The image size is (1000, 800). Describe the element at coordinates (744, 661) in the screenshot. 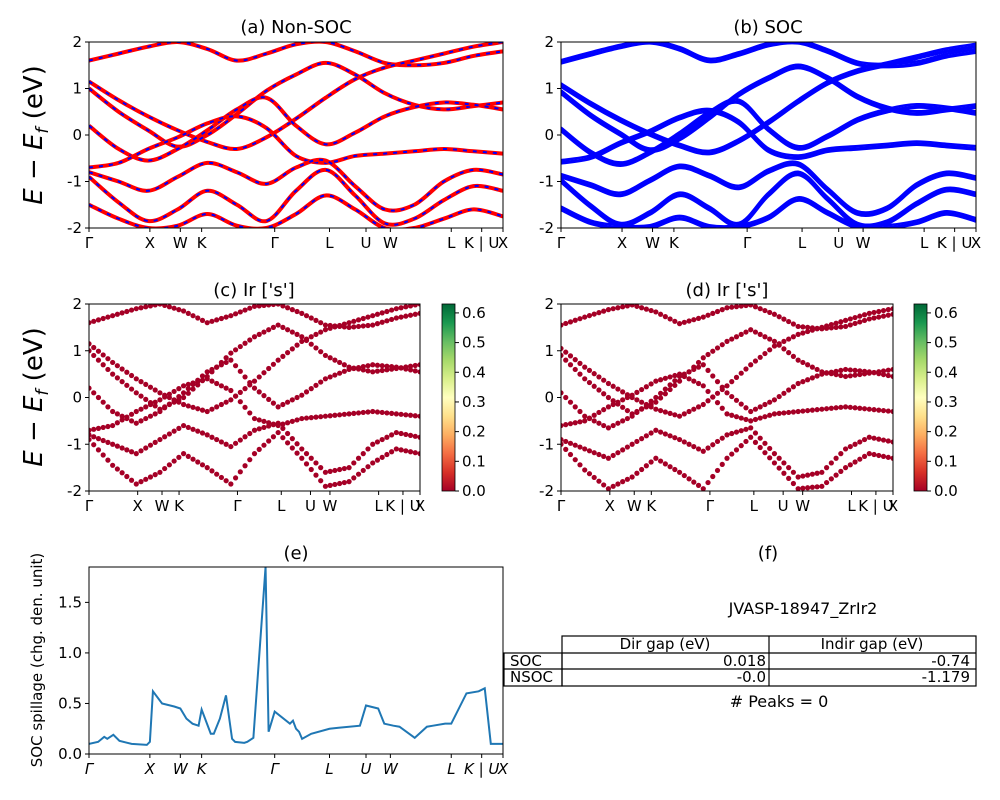

I see `table-cell-soc-dir: 0.018` at that location.